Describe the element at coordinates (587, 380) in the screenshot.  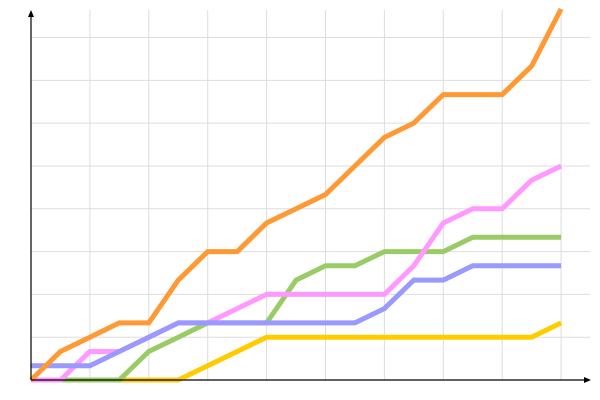
I see `x-axis-arrow` at that location.